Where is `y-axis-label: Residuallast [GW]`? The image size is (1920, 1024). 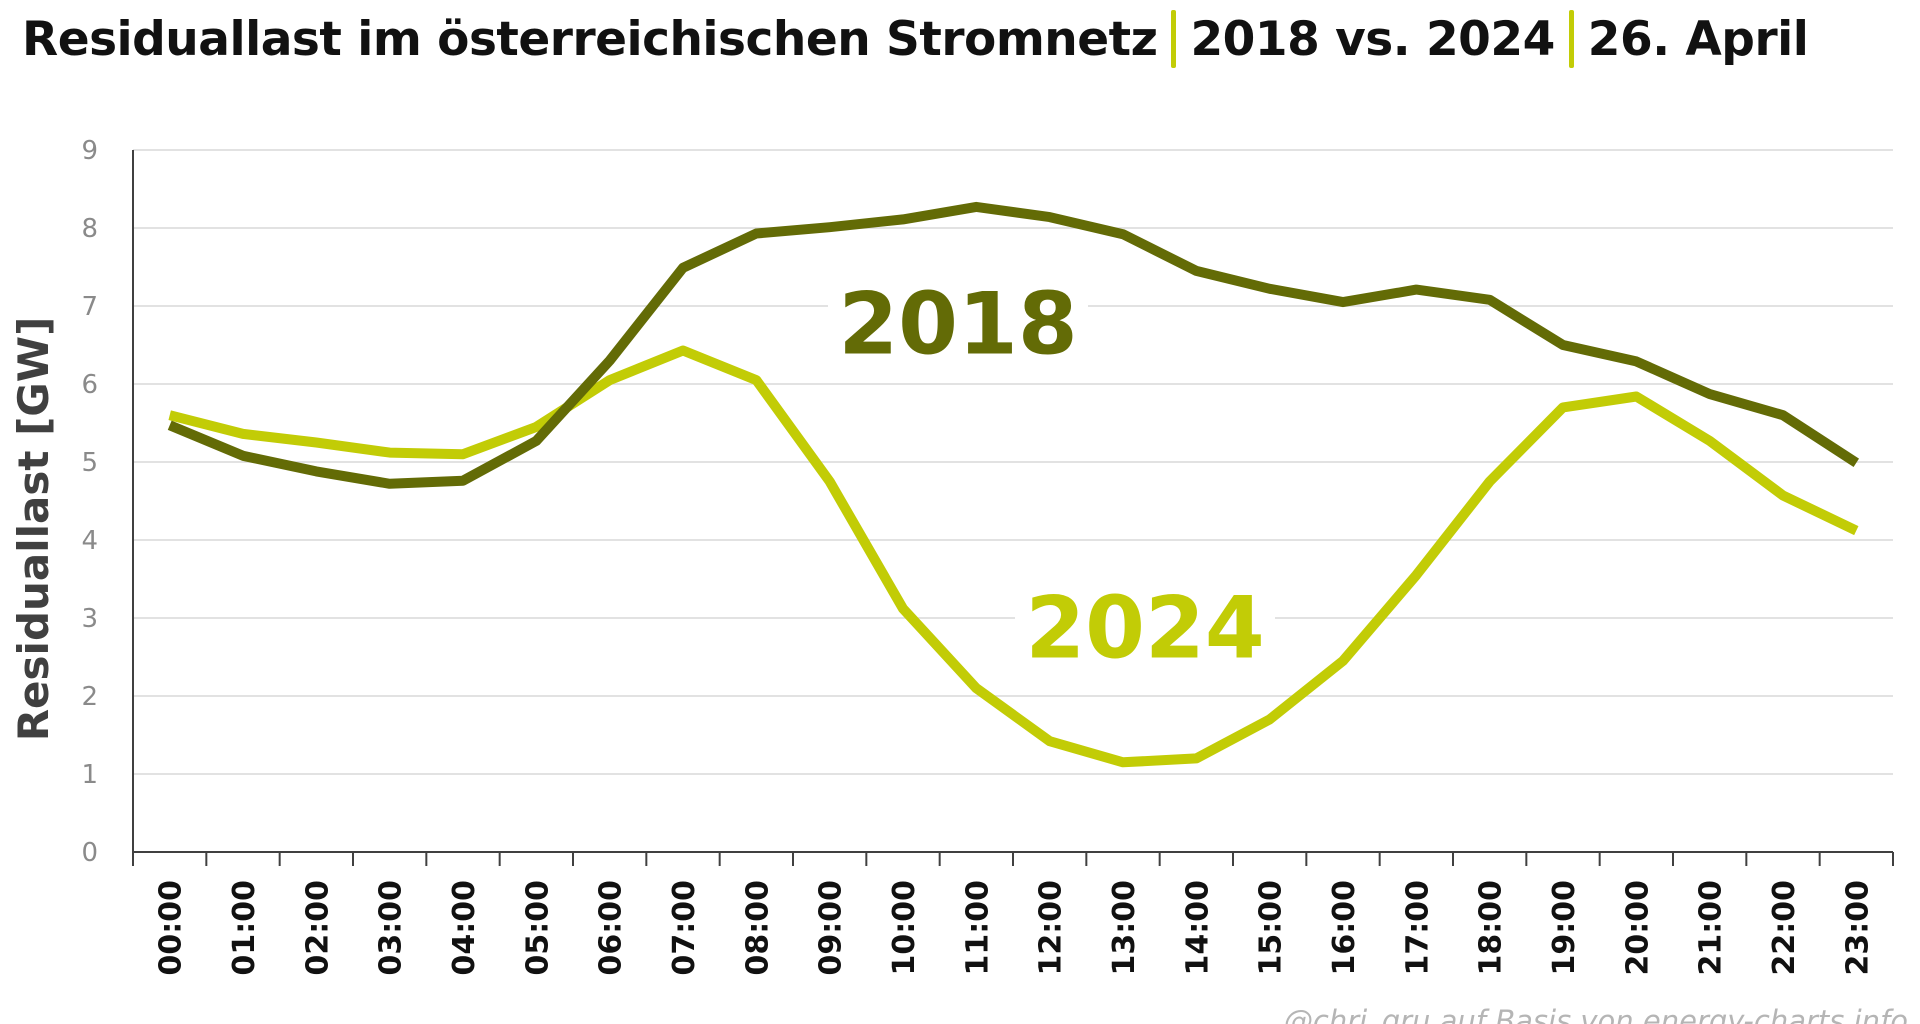 y-axis-label: Residuallast [GW] is located at coordinates (33, 529).